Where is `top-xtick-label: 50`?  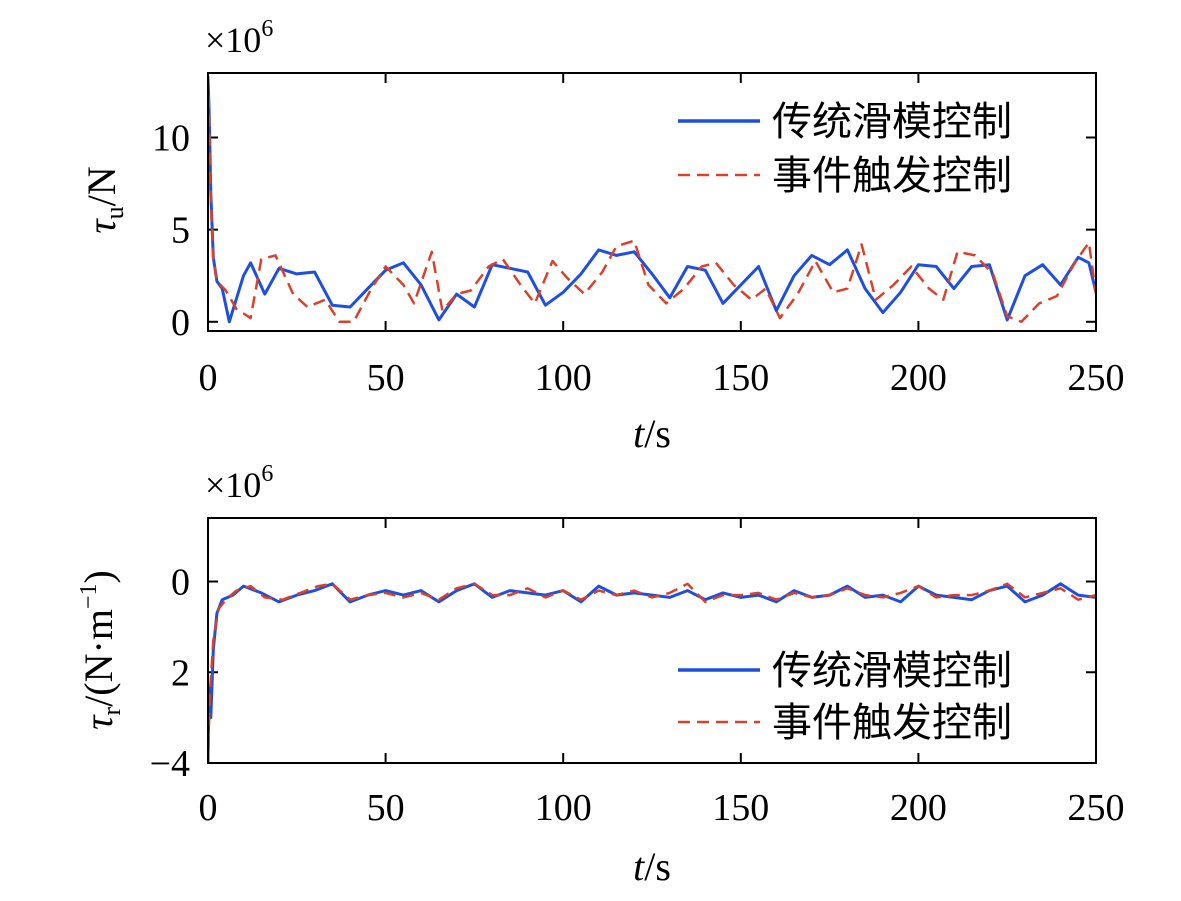
top-xtick-label: 50 is located at coordinates (386, 378).